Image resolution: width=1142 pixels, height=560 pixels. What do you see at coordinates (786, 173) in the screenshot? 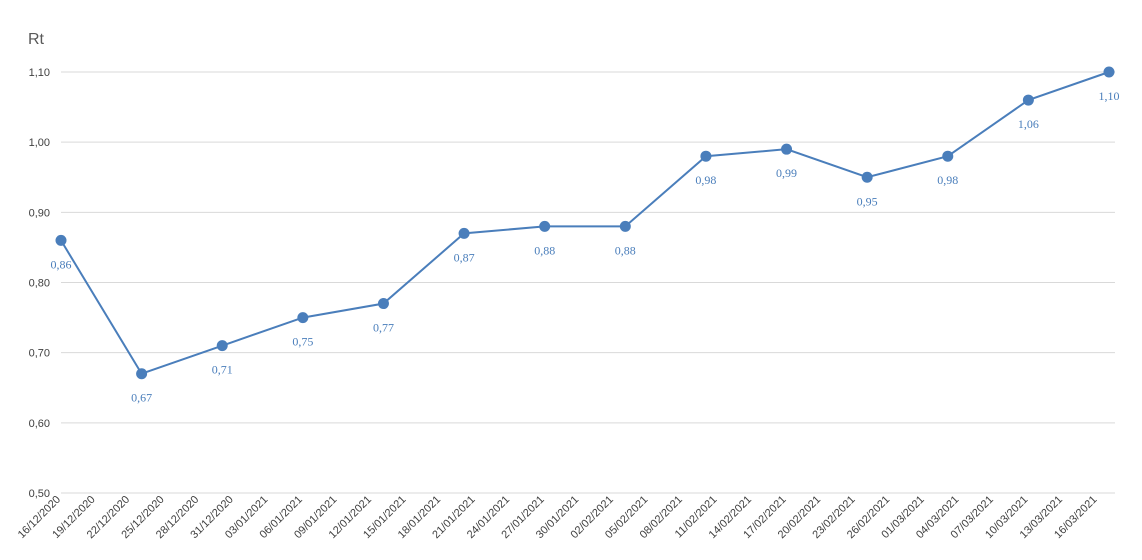
I see `data-label: 0,99` at bounding box center [786, 173].